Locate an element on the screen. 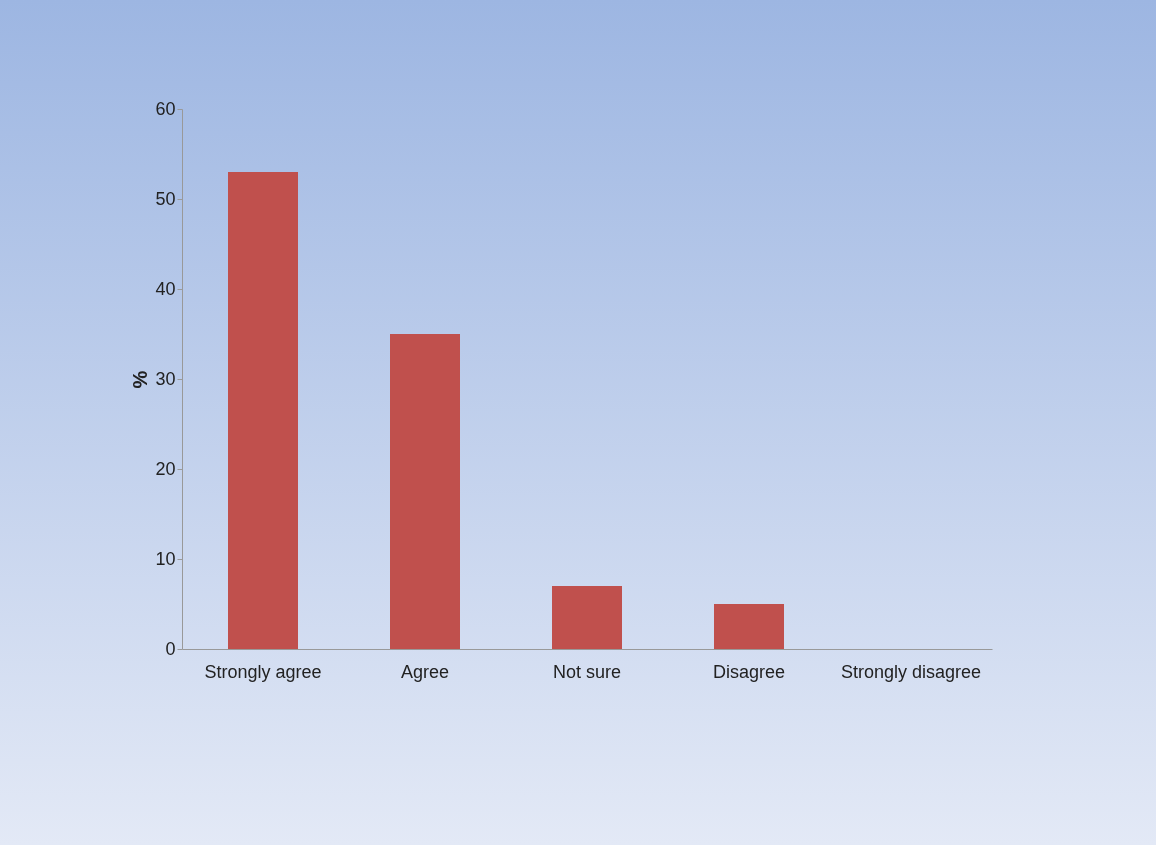  x-tick-label: Strongly agree is located at coordinates (263, 671).